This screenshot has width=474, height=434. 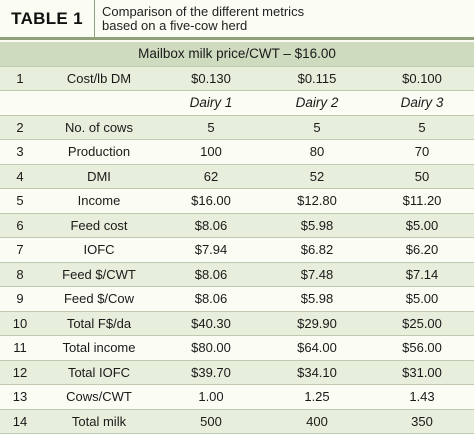 I want to click on row-label: Income, so click(x=99, y=201).